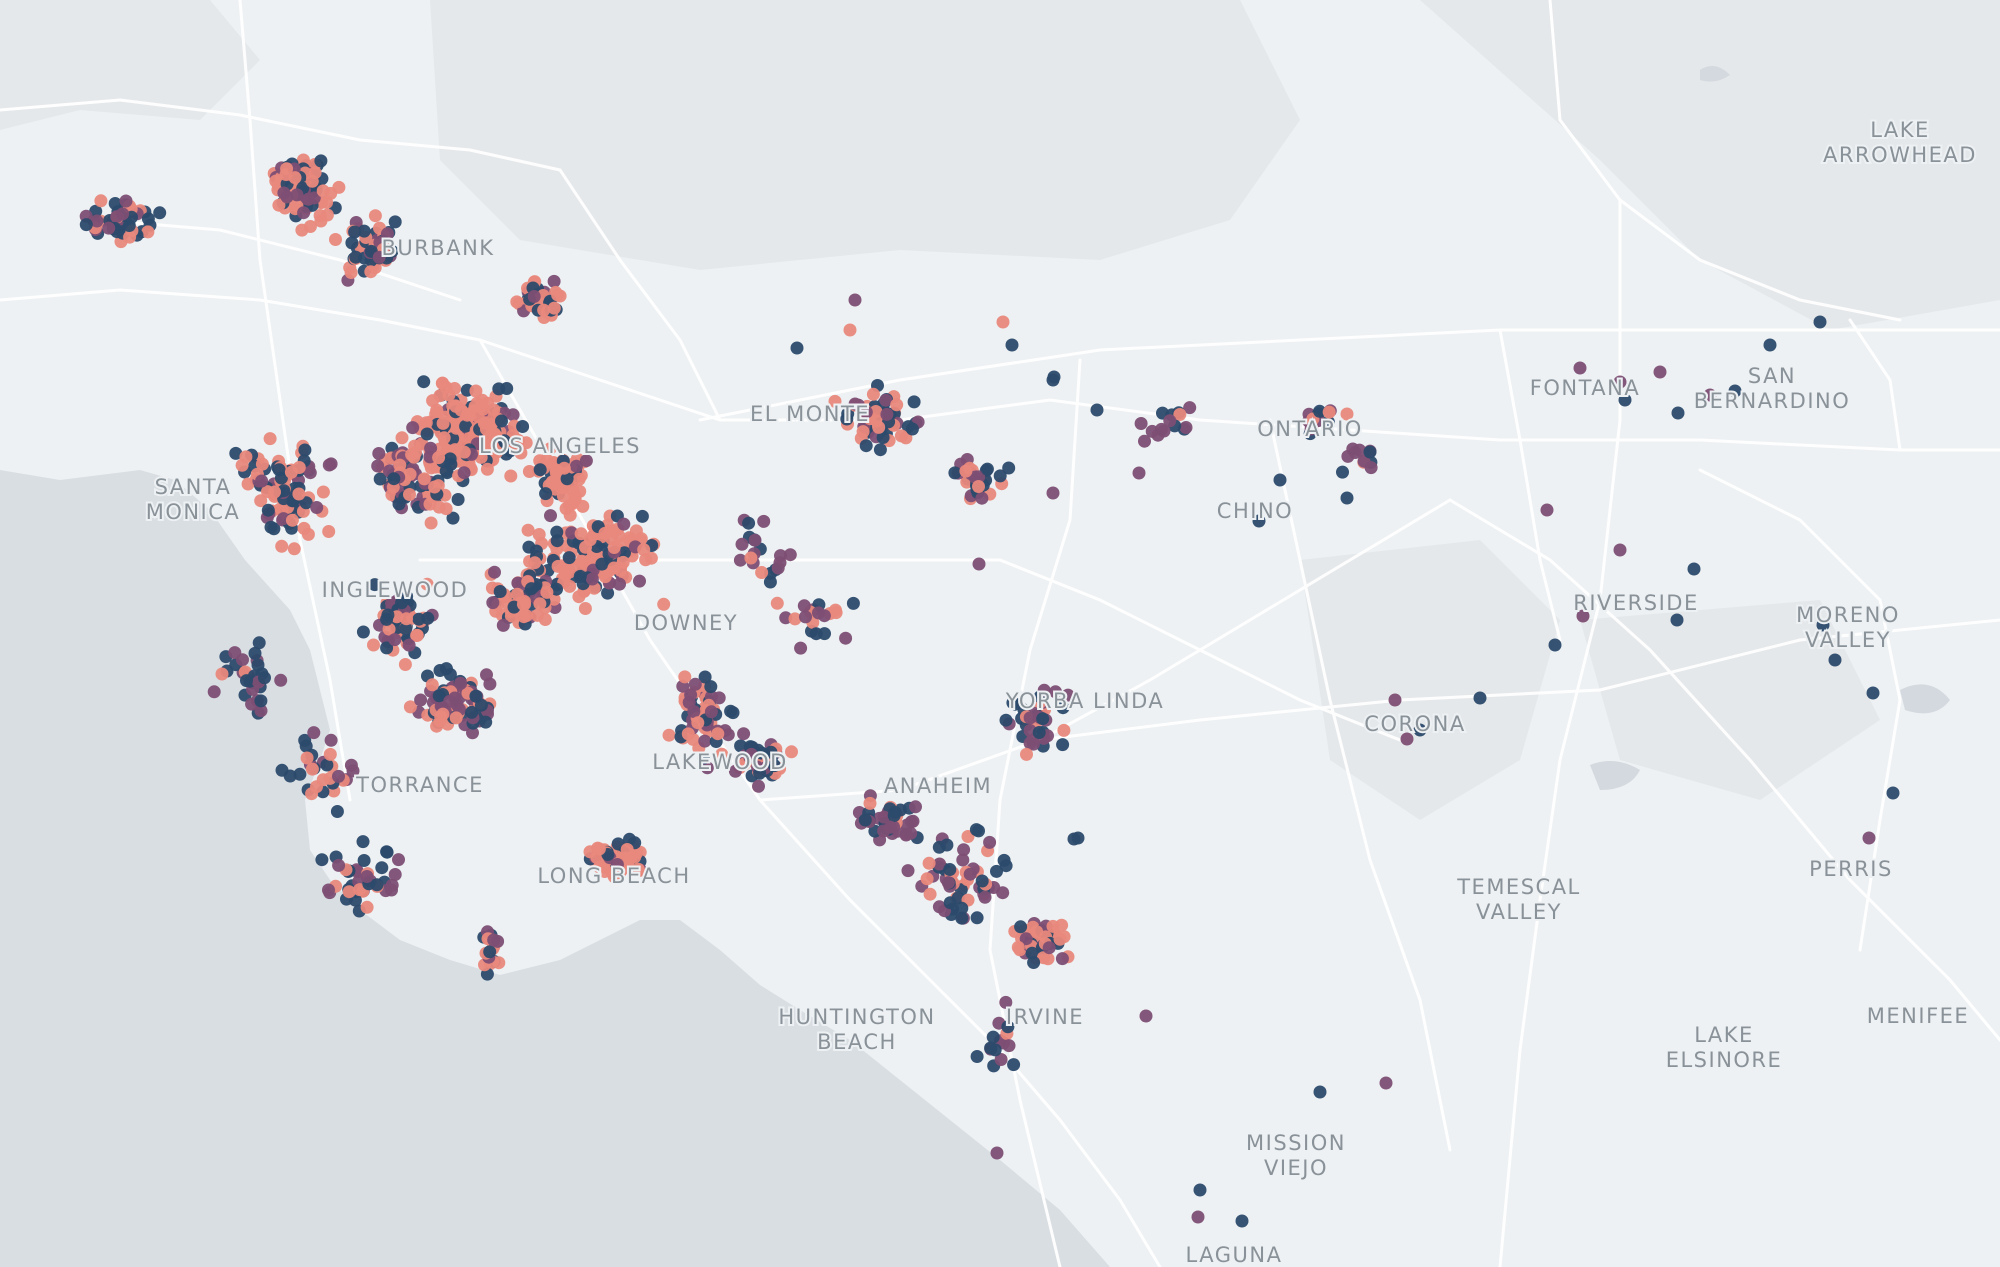 This screenshot has height=1267, width=2000. I want to click on place-label: MISSION VIEJO, so click(1296, 1155).